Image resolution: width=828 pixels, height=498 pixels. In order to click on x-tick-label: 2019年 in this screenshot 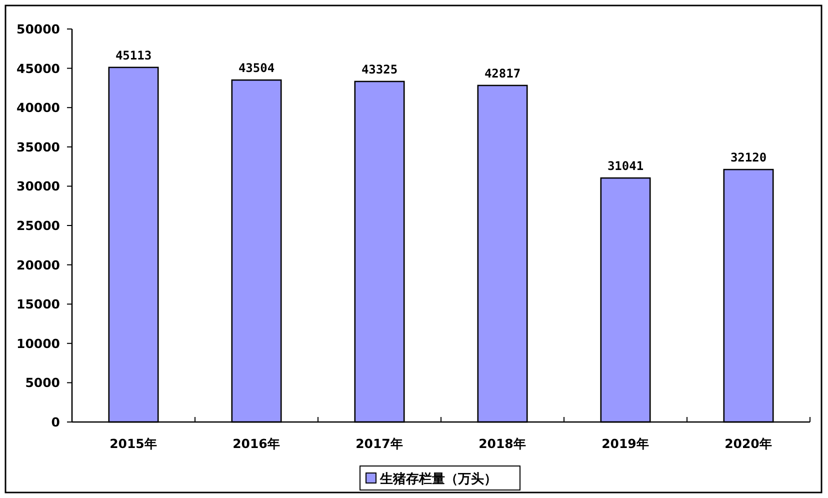, I will do `click(626, 443)`.